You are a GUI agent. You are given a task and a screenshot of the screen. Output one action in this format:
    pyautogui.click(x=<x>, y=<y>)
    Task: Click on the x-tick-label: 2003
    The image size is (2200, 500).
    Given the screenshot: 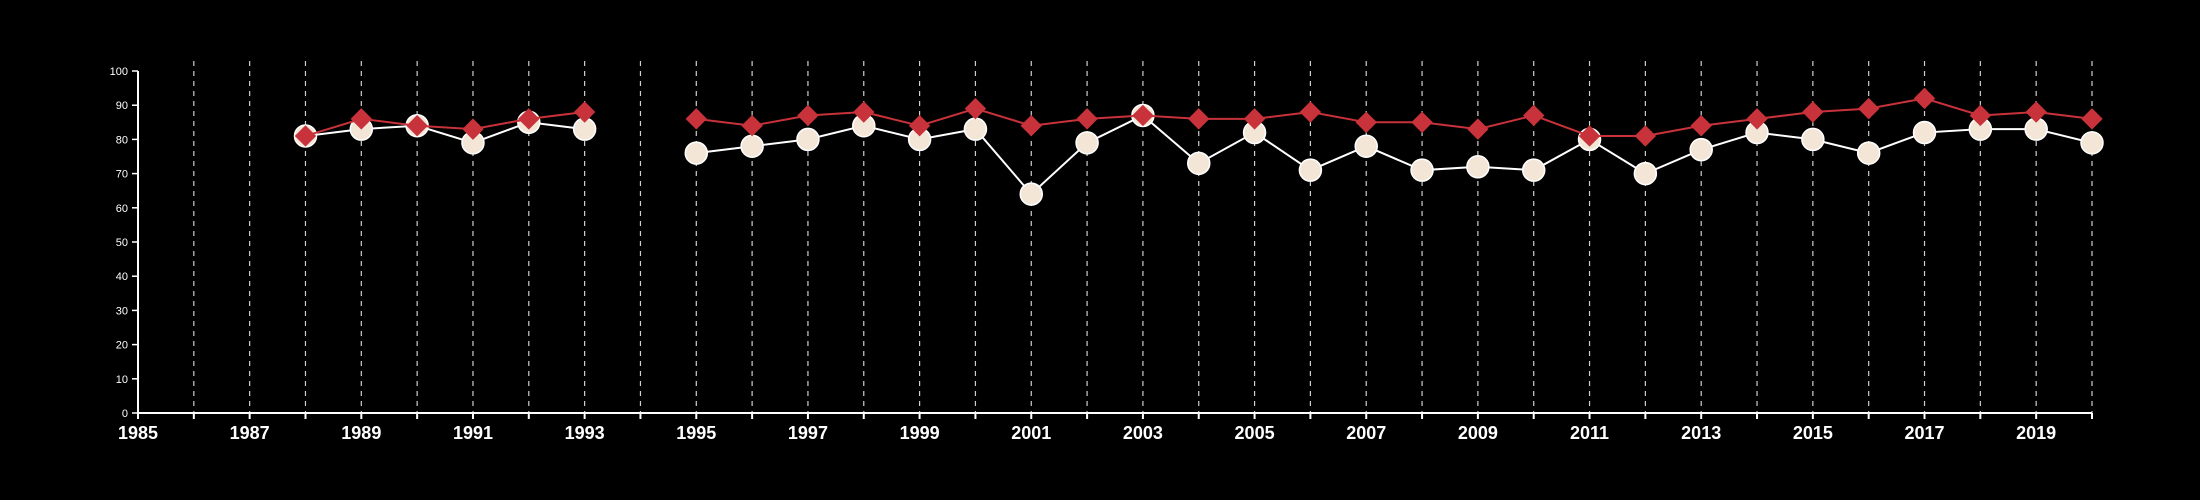 What is the action you would take?
    pyautogui.click(x=1143, y=433)
    